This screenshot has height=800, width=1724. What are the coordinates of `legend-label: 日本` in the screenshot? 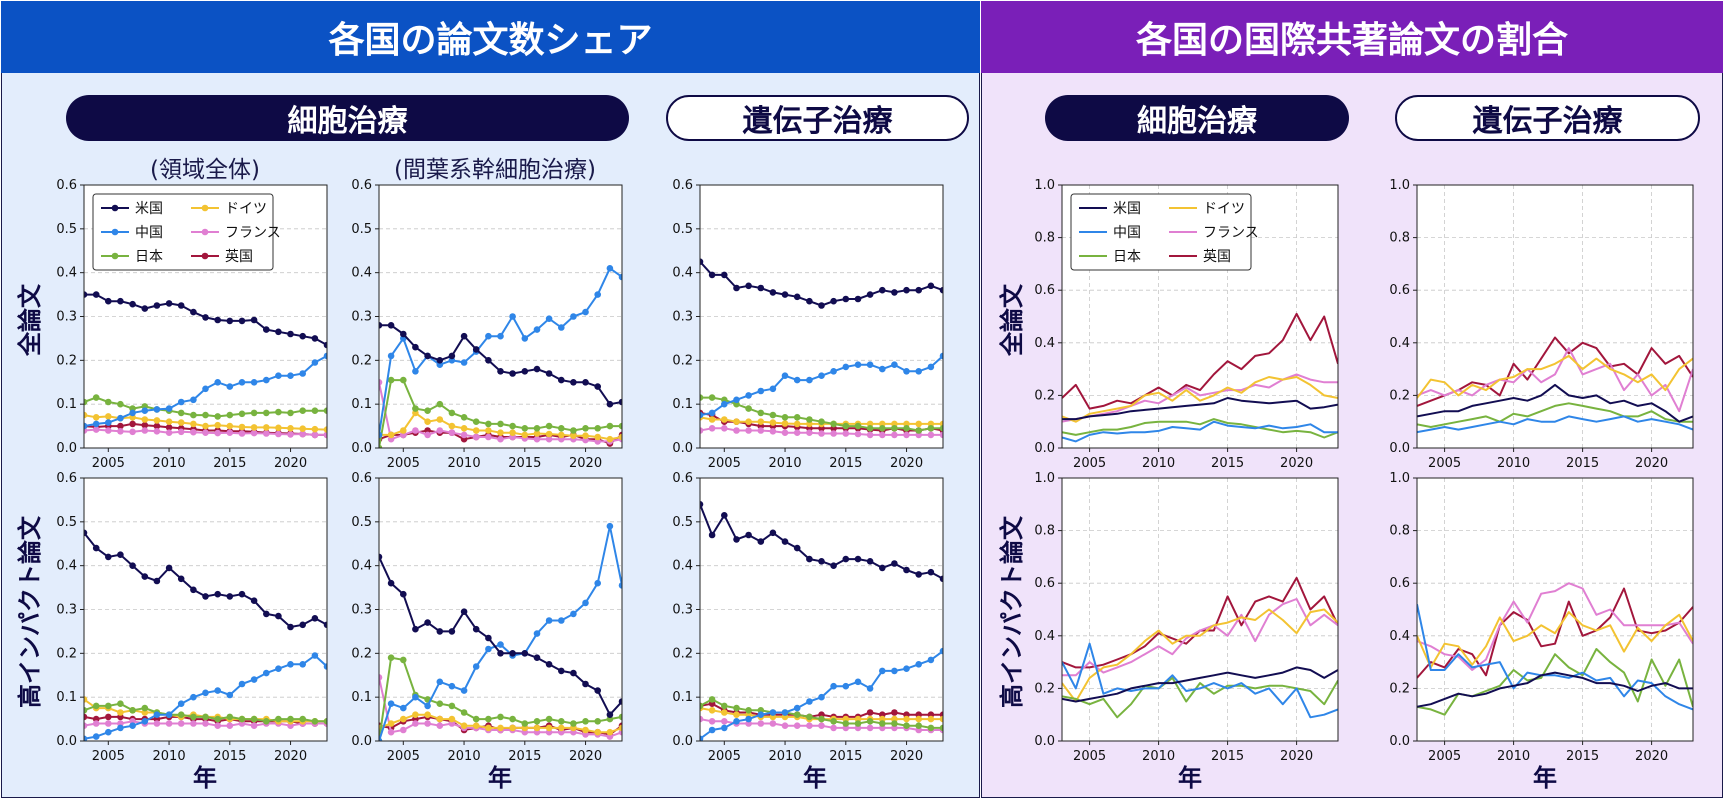 It's located at (149, 257).